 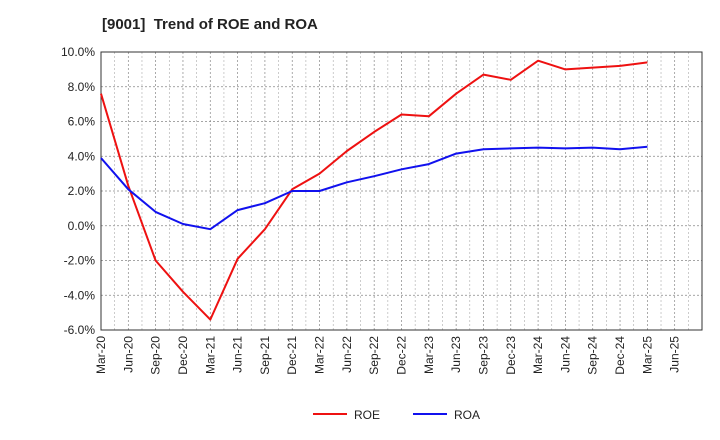 I want to click on x-tick-label: Jun-25, so click(x=675, y=354).